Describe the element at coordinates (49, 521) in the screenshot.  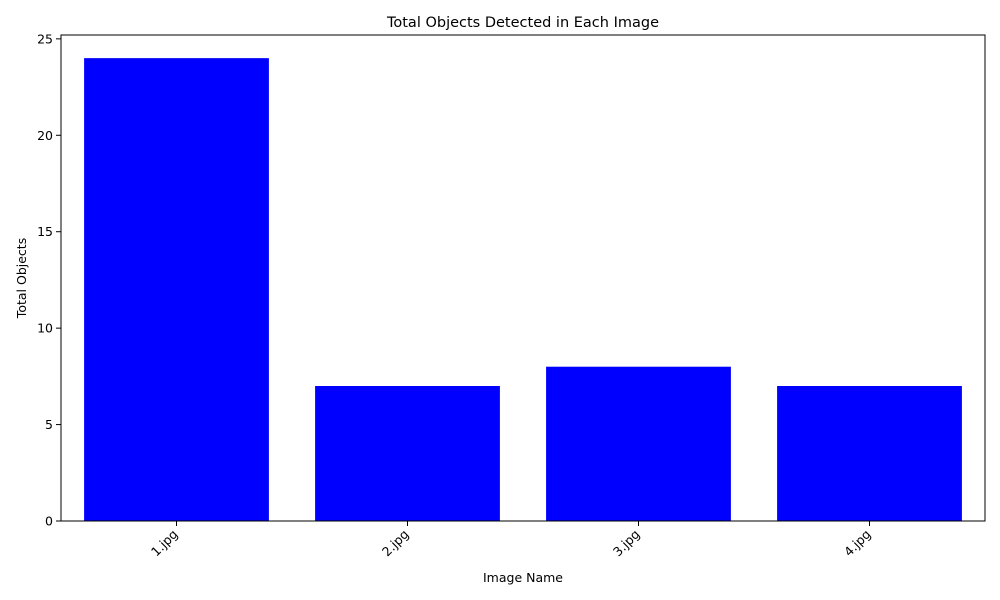
I see `y-tick-label: 0` at that location.